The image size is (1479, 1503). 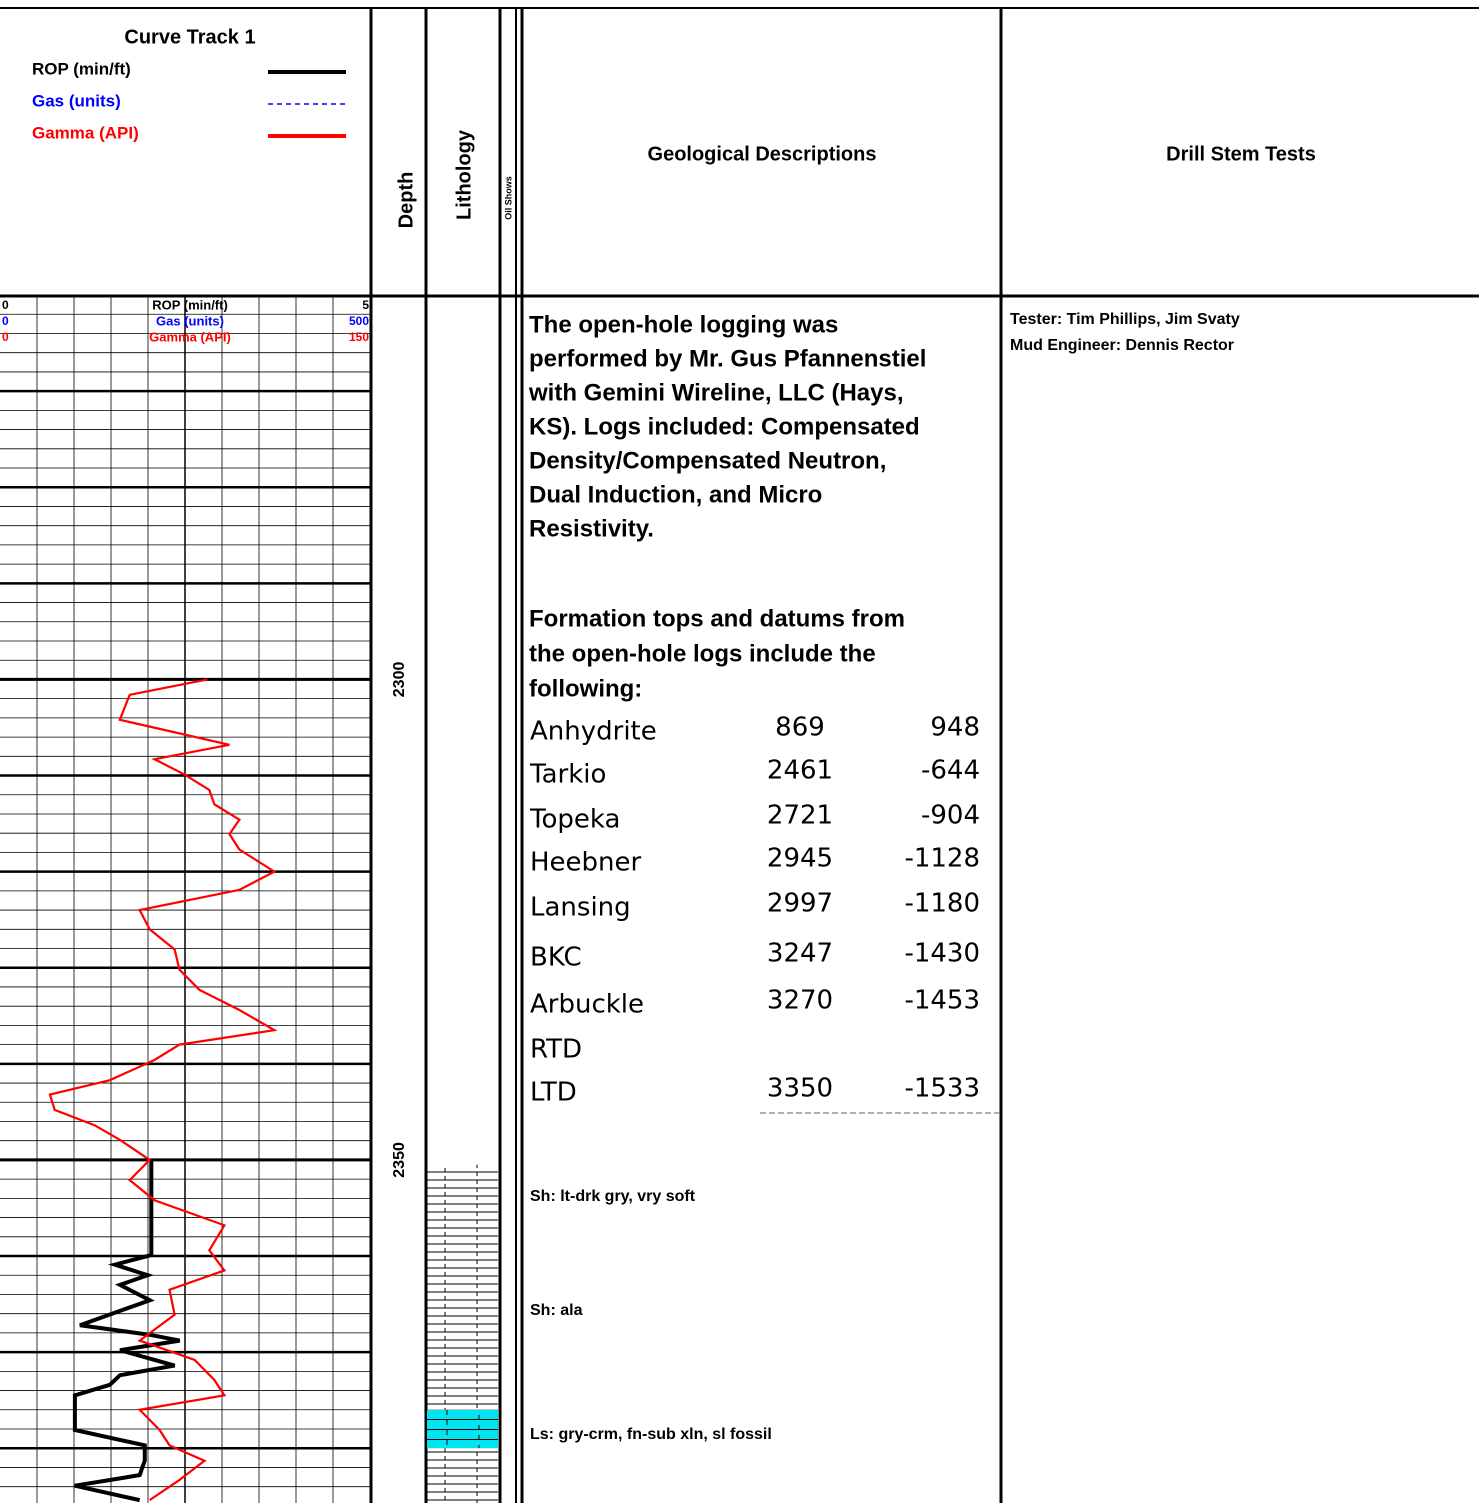 I want to click on formation-depth: 3350, so click(x=800, y=1089).